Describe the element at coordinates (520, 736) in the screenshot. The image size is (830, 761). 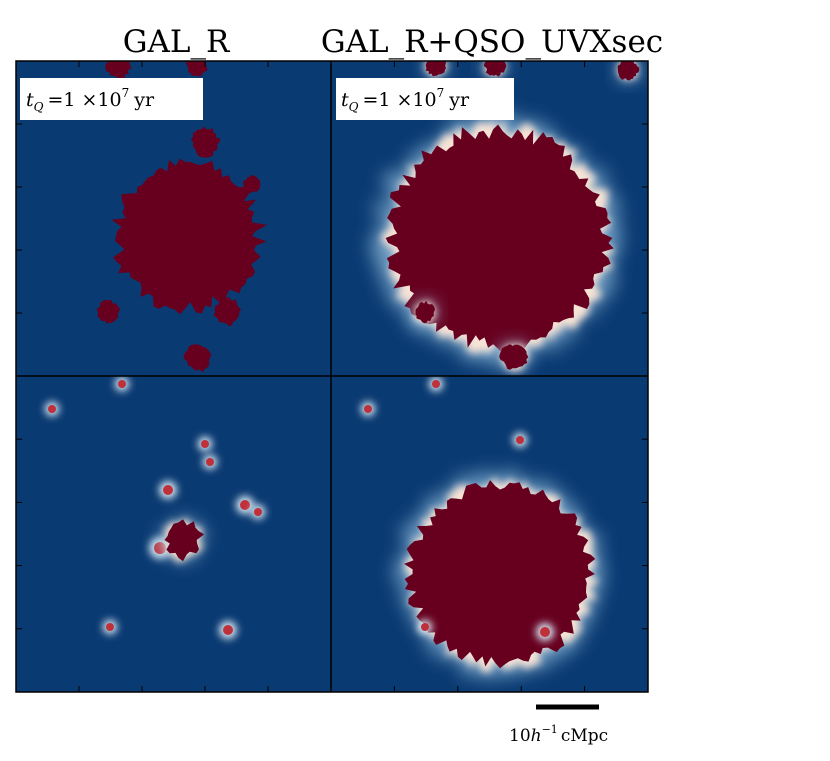
I see `value: 10` at that location.